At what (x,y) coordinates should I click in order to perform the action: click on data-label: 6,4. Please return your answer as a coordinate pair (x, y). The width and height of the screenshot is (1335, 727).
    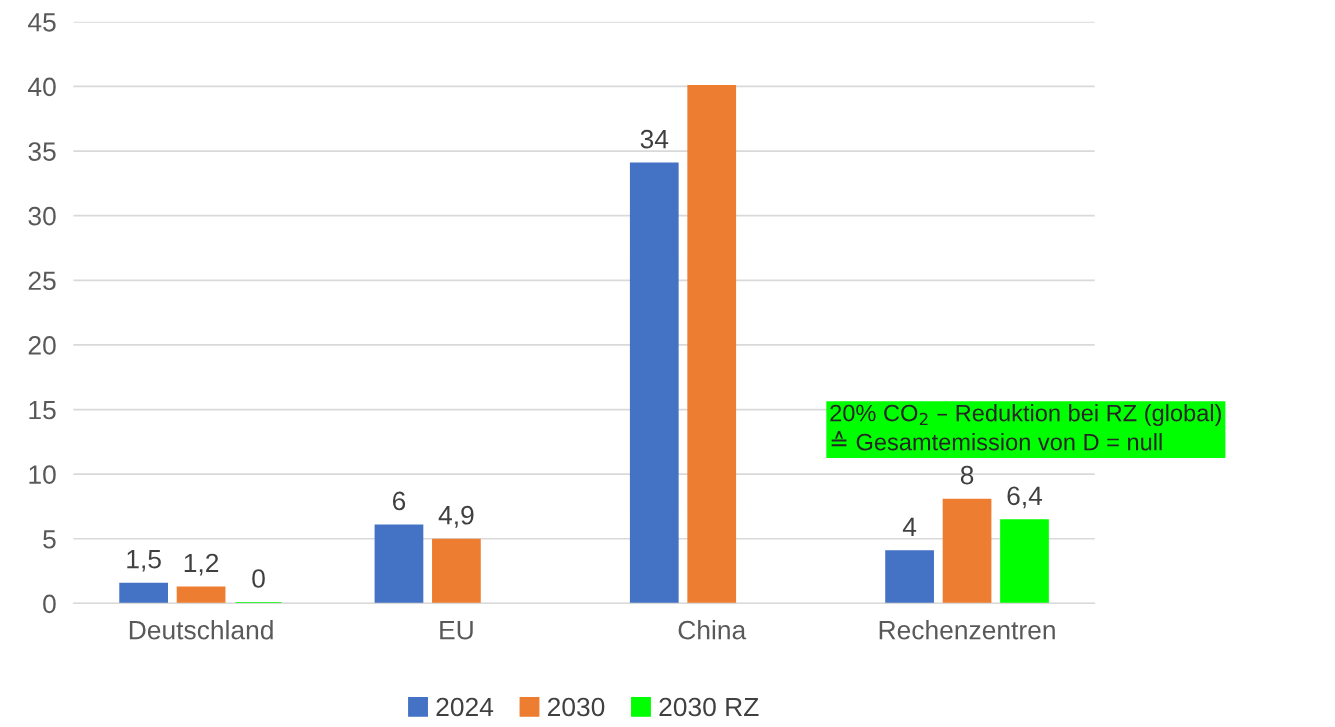
    Looking at the image, I should click on (1025, 497).